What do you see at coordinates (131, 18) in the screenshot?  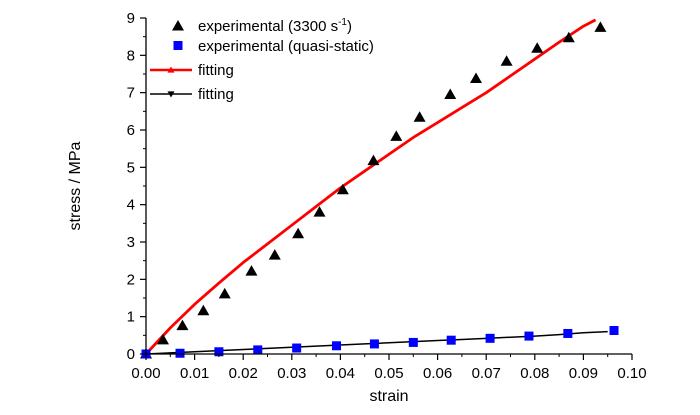 I see `y-tick-label: 9` at bounding box center [131, 18].